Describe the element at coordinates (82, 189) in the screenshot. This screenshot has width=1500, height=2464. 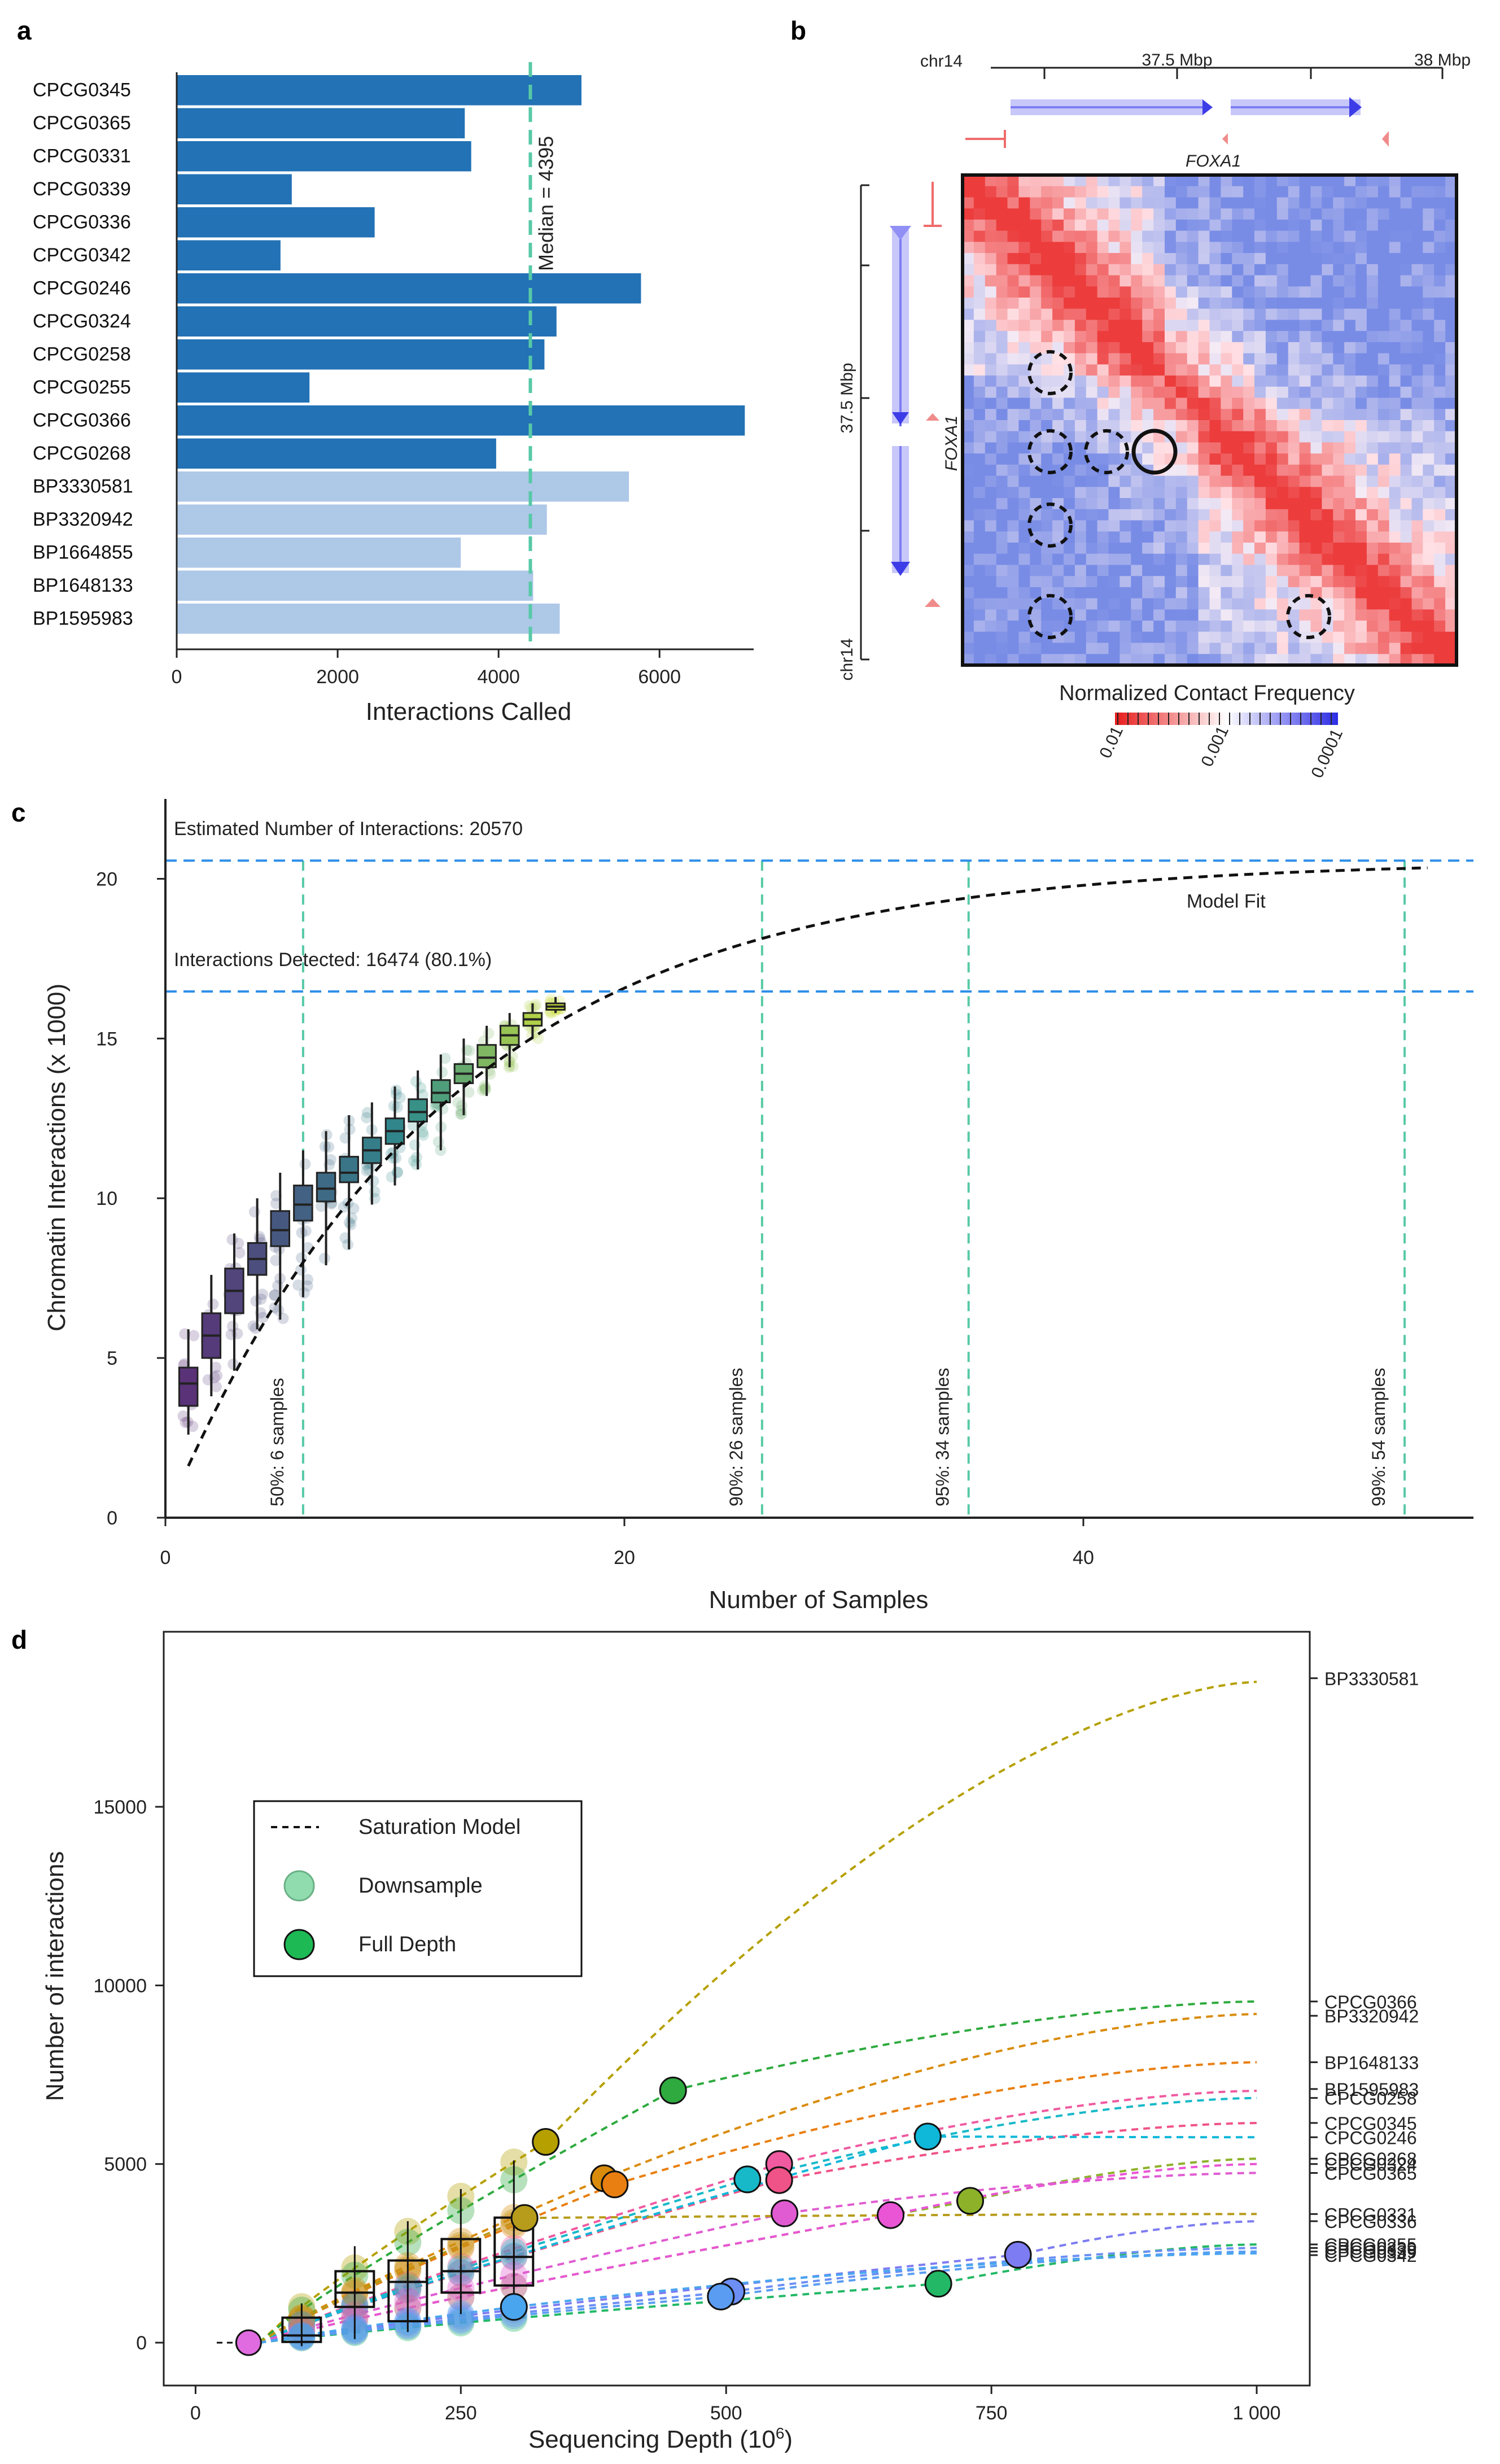
I see `category-label: CPCG0339` at that location.